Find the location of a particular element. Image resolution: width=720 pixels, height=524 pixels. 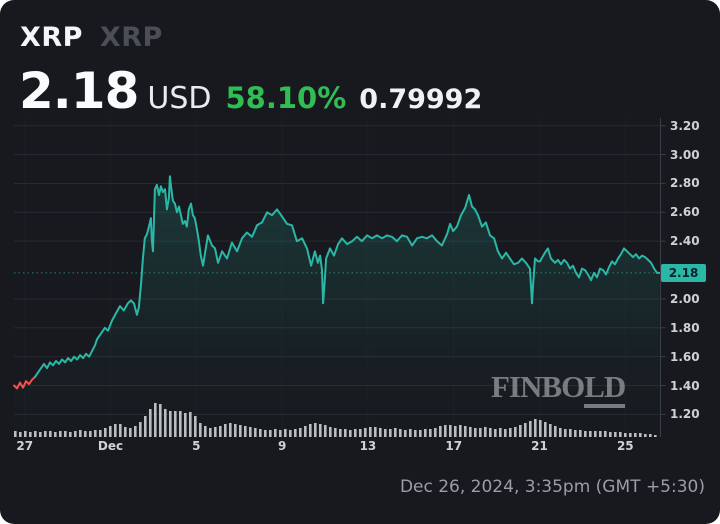

y-axis-label: 1.40 is located at coordinates (685, 385).